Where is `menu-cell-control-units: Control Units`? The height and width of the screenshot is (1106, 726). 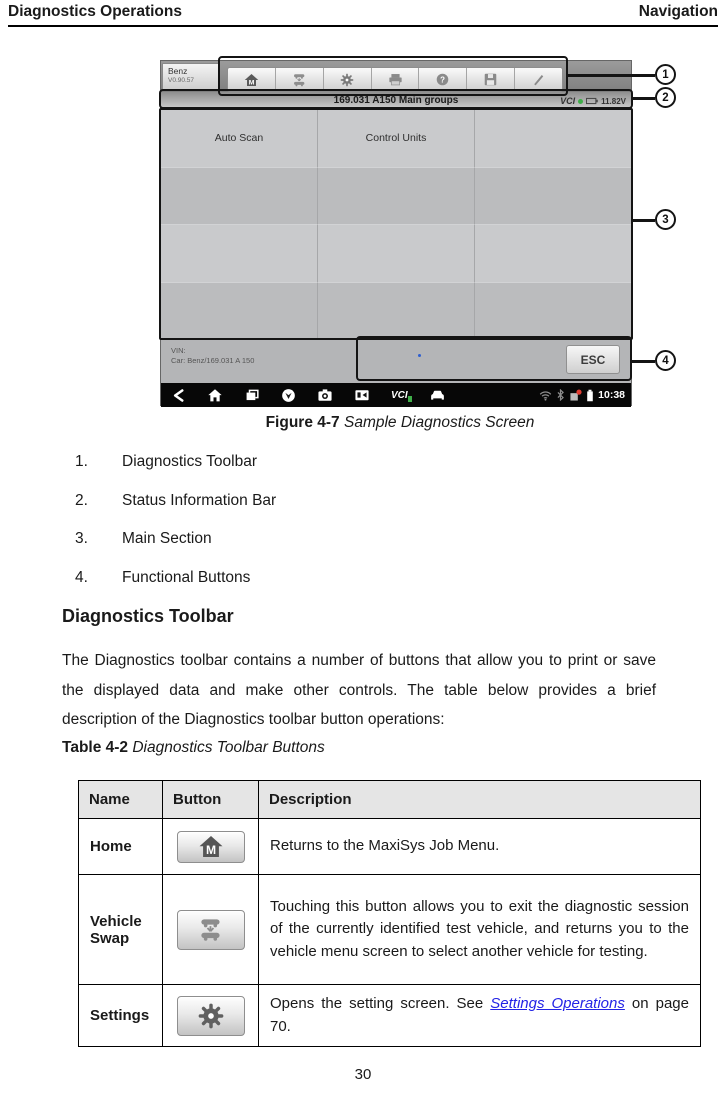 menu-cell-control-units: Control Units is located at coordinates (396, 139).